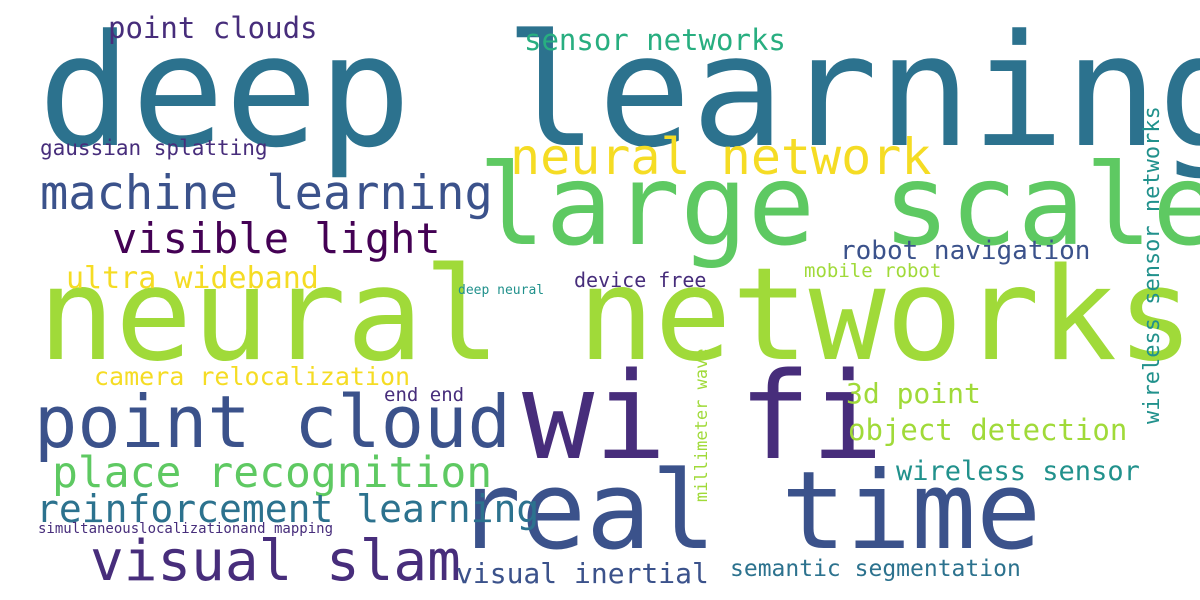  Describe the element at coordinates (154, 148) in the screenshot. I see `word-gaussian-splatting: gaussian splatting` at that location.